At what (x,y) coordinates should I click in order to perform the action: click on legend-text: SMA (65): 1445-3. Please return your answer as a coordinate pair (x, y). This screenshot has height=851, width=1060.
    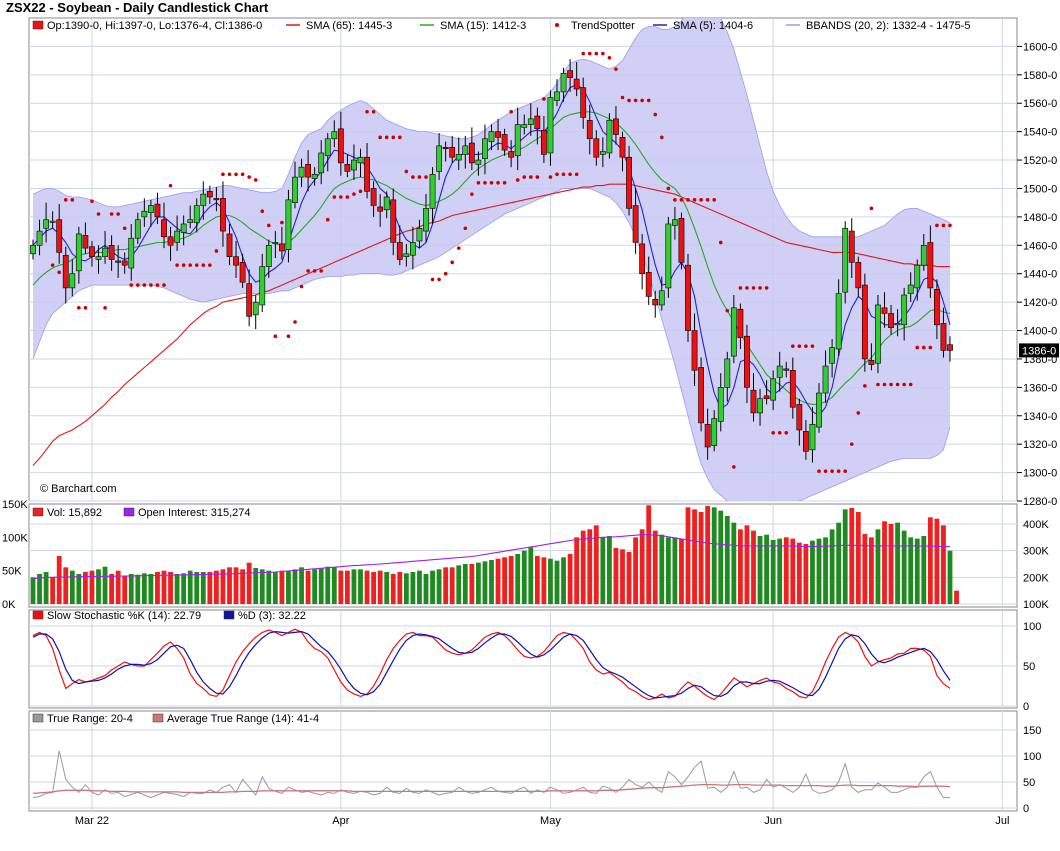
    Looking at the image, I should click on (349, 26).